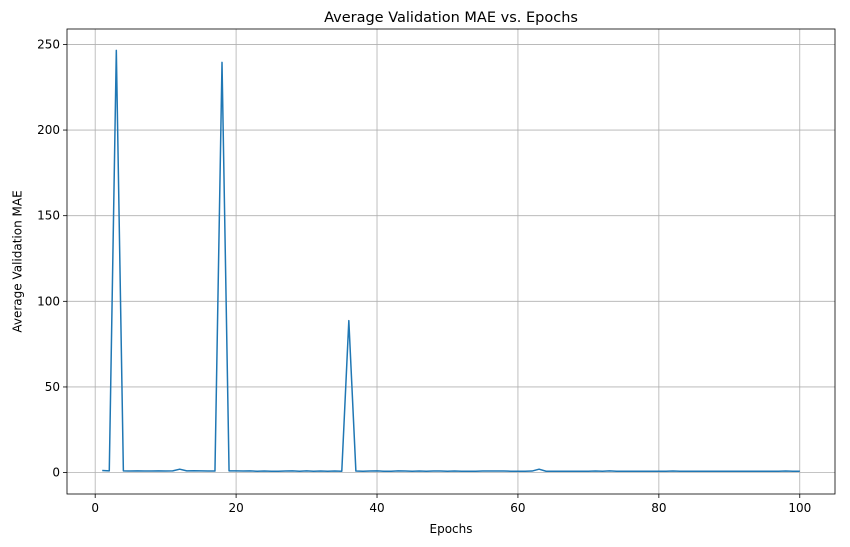  Describe the element at coordinates (376, 508) in the screenshot. I see `x-tick-label: 40` at that location.